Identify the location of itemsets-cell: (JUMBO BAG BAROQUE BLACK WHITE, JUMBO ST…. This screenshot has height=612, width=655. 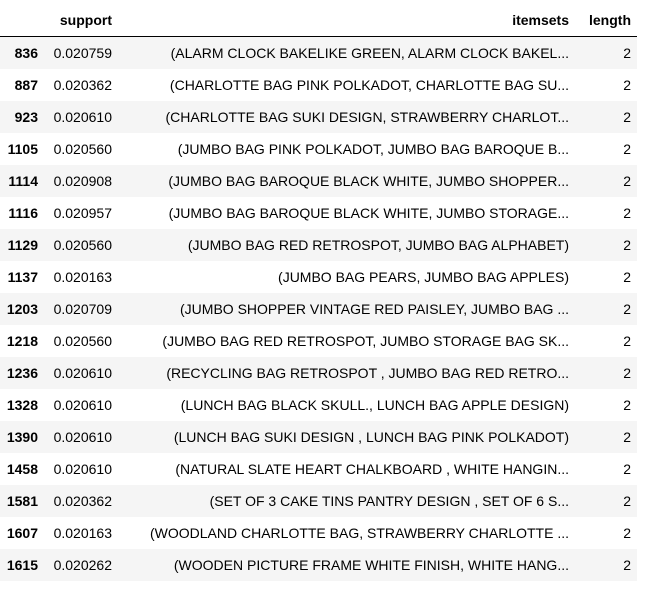
(368, 213).